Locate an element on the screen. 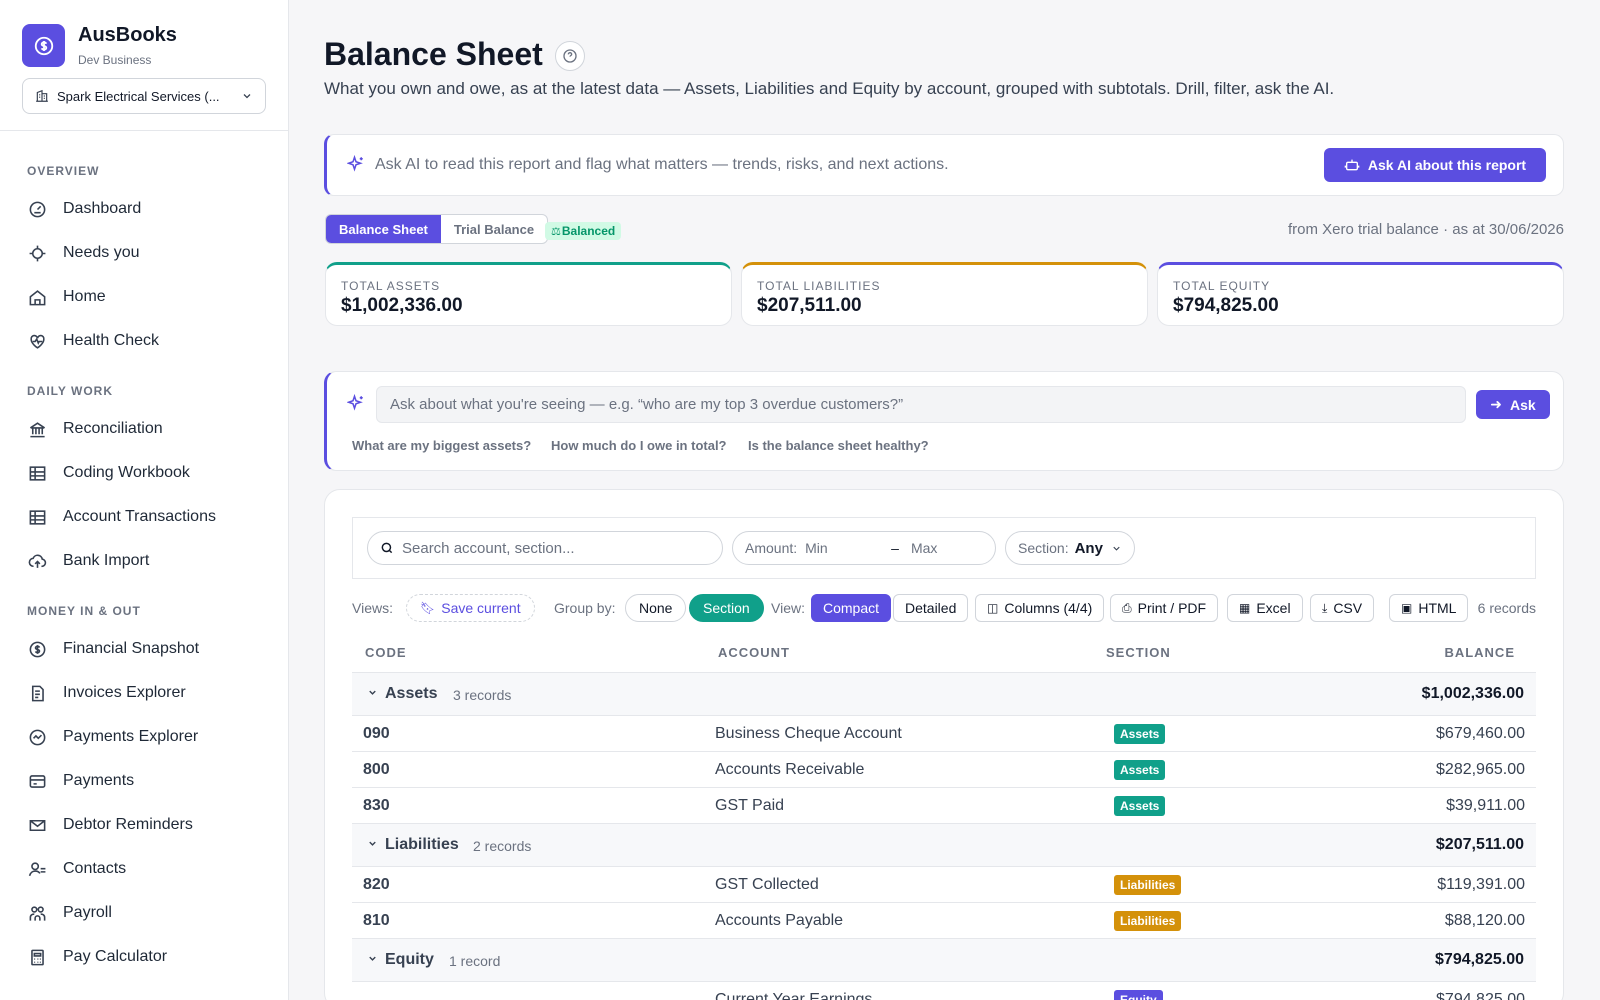 This screenshot has width=1600, height=1000. nav-item-reconciliation: Reconciliation is located at coordinates (95, 429).